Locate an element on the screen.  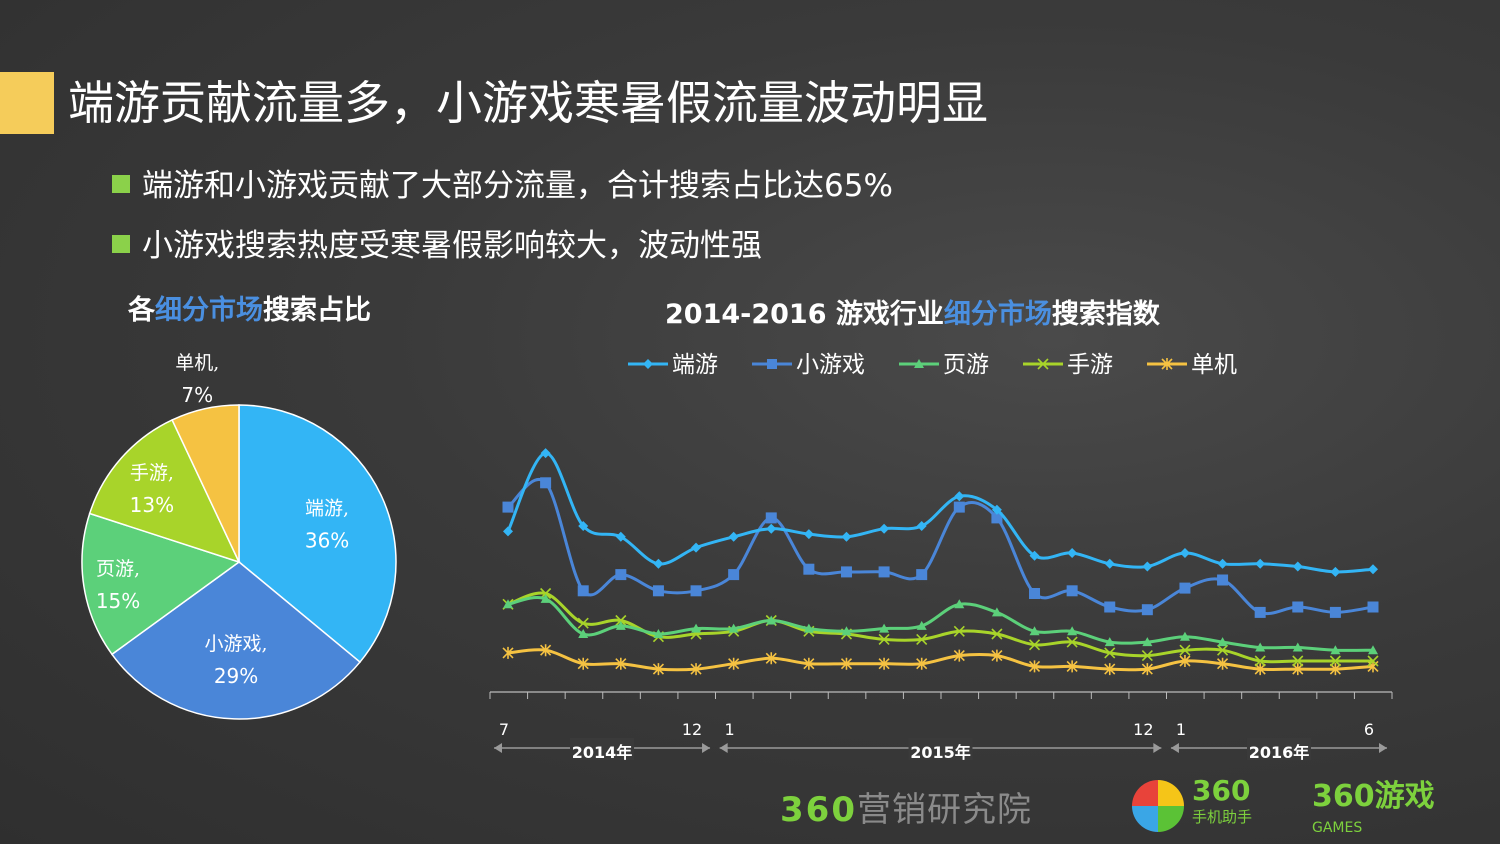
brand-360-assistant: 360 手机助手 is located at coordinates (1222, 803).